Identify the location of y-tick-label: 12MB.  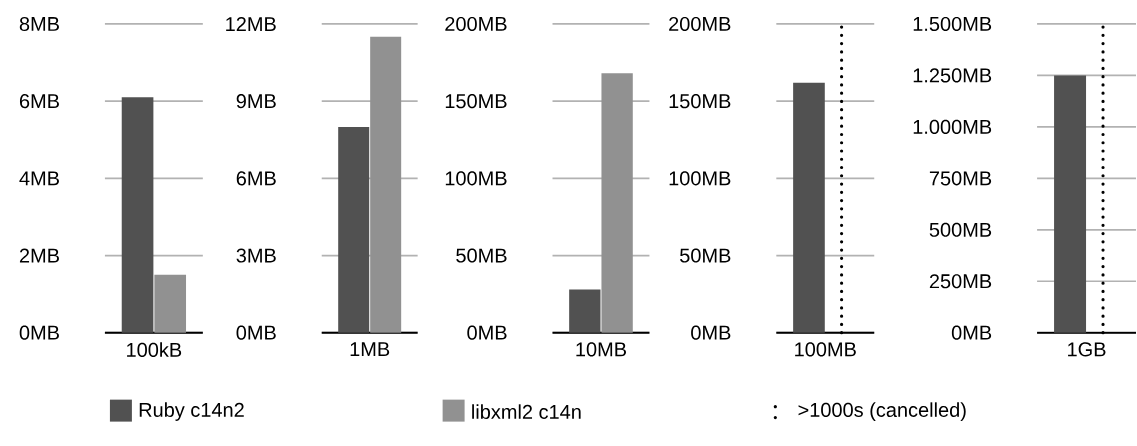
(251, 24).